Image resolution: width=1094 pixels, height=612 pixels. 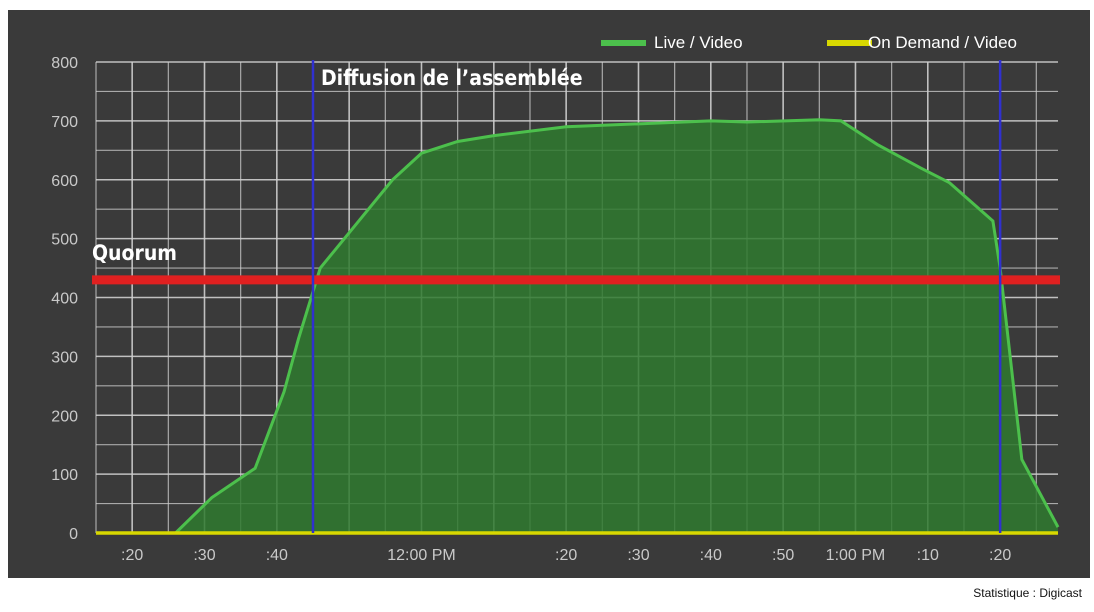 What do you see at coordinates (783, 555) in the screenshot?
I see `x-tick-label: :50` at bounding box center [783, 555].